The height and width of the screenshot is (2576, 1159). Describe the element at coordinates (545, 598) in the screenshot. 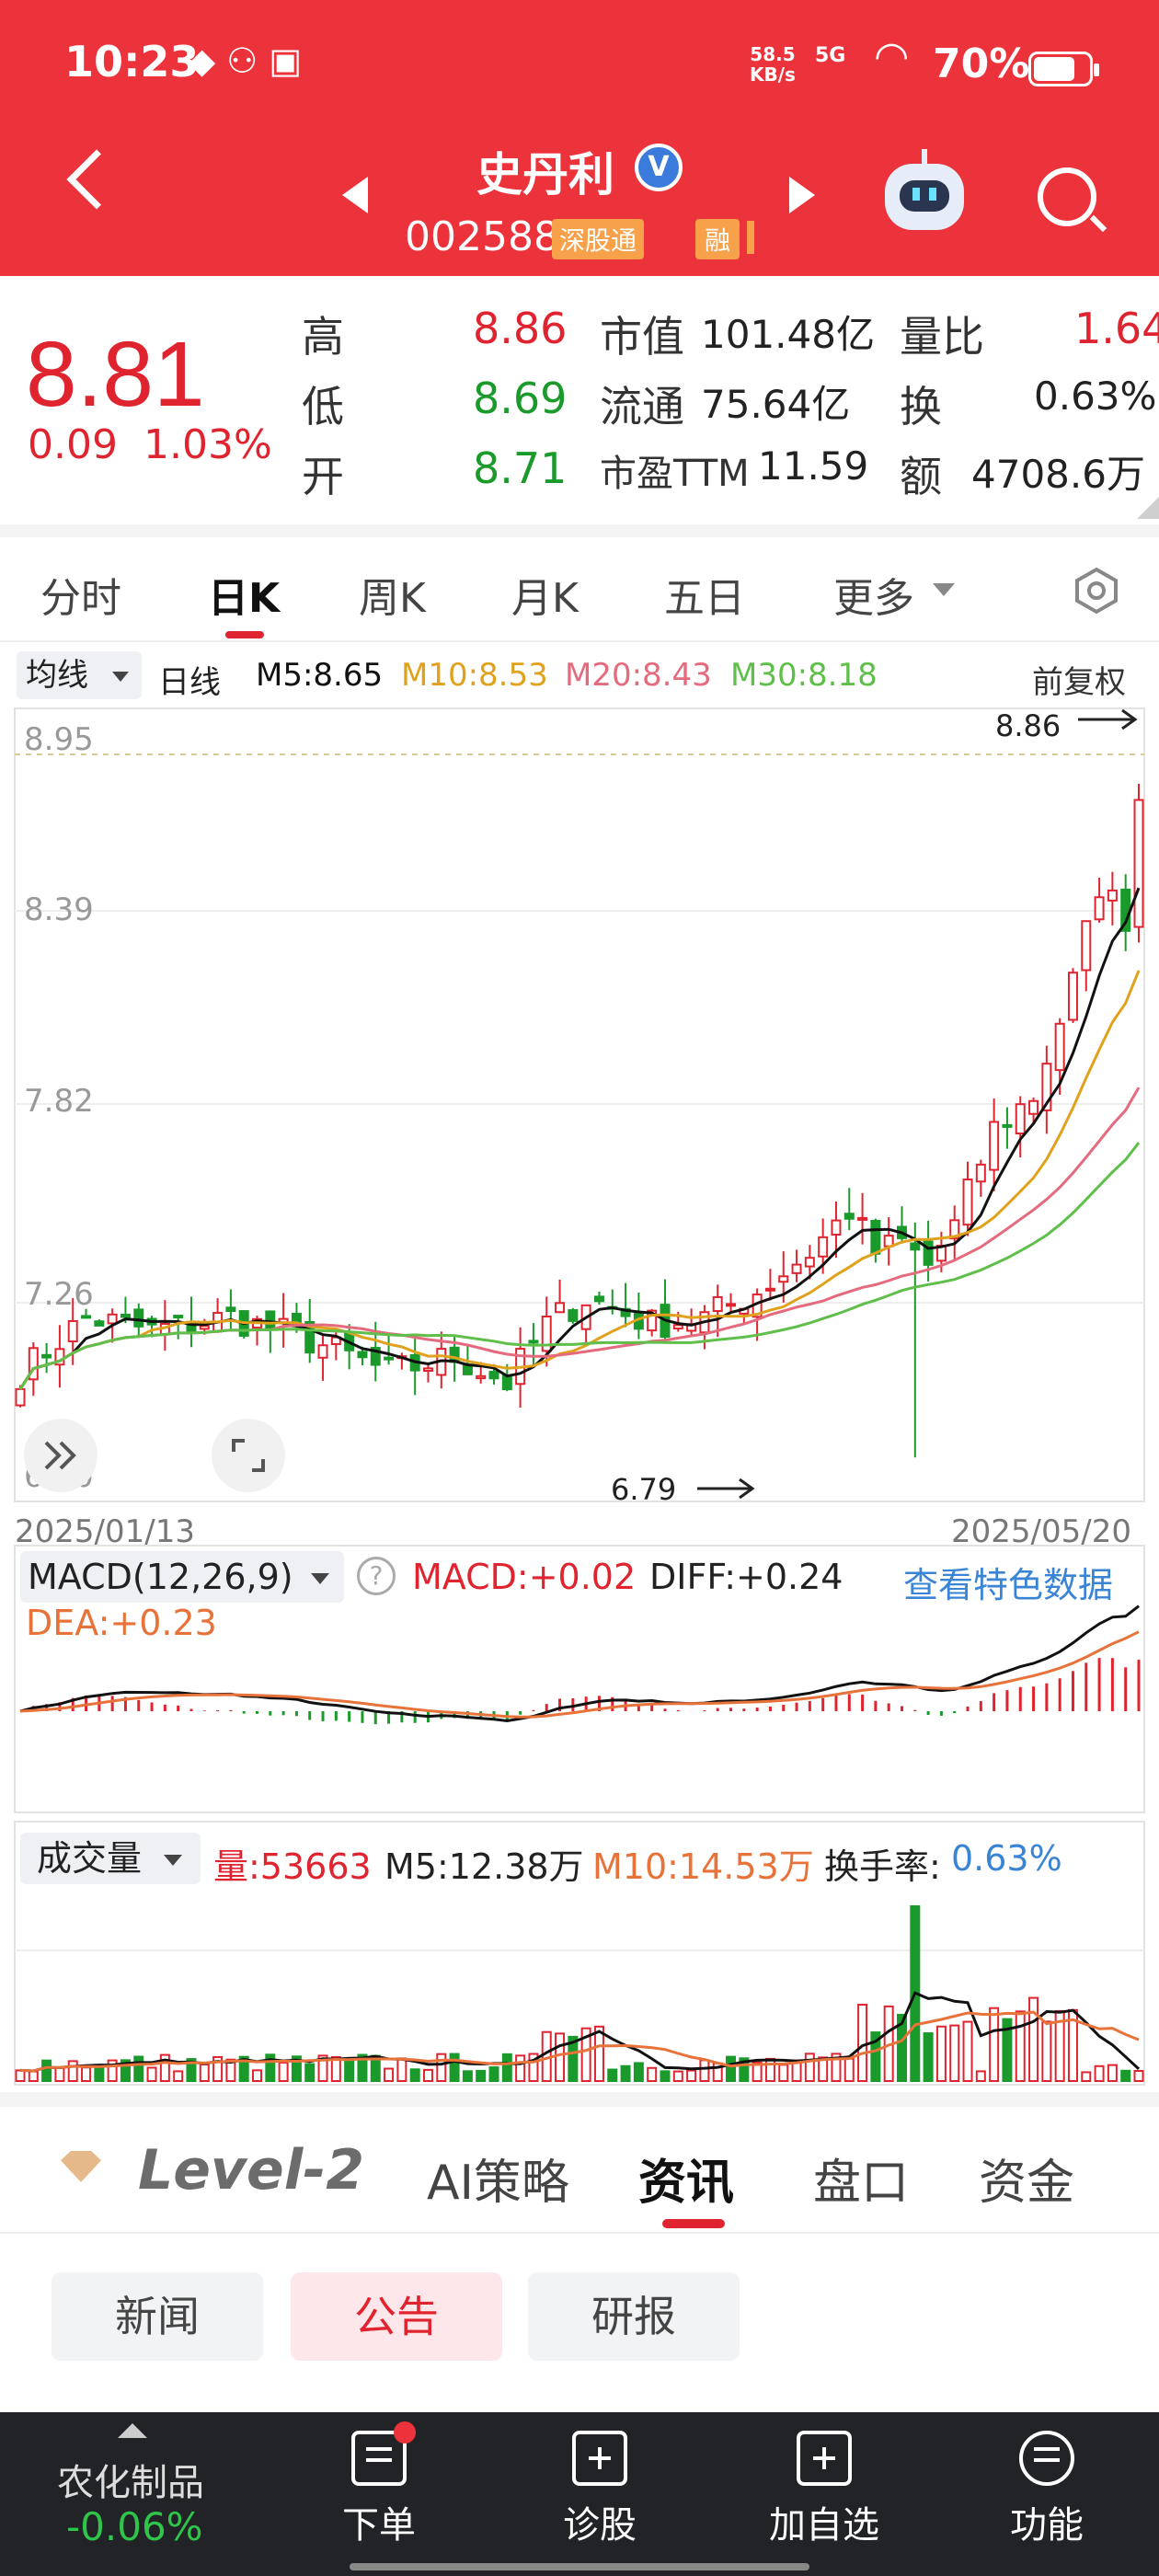

I see `tab-monthly: 月K` at that location.